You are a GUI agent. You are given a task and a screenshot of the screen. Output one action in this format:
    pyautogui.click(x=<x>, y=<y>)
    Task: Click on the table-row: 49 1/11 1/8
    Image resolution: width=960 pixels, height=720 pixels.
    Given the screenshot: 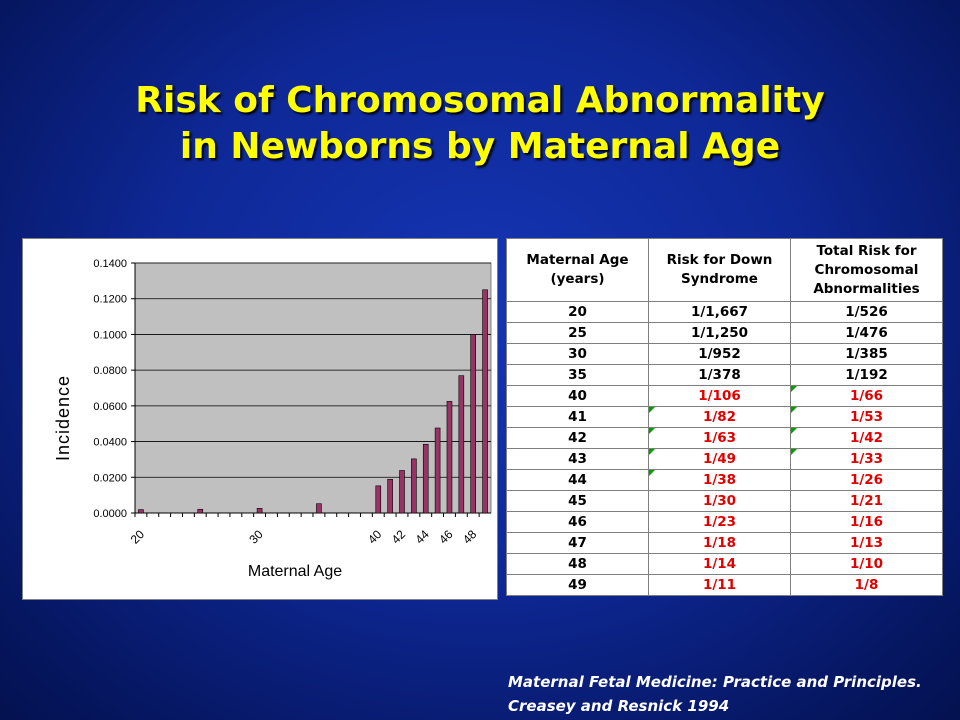 What is the action you would take?
    pyautogui.click(x=724, y=585)
    